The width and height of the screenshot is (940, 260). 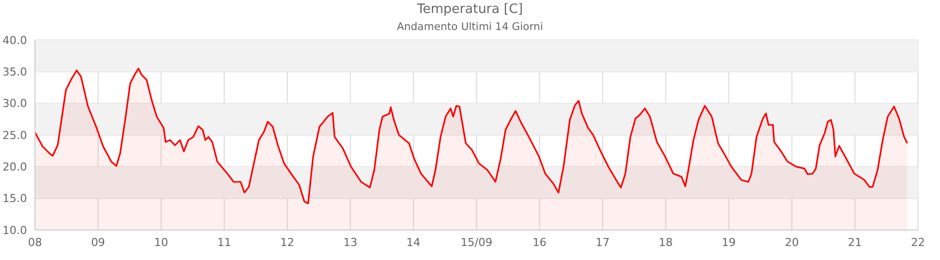 I want to click on x-tick-label: 09, so click(x=98, y=242).